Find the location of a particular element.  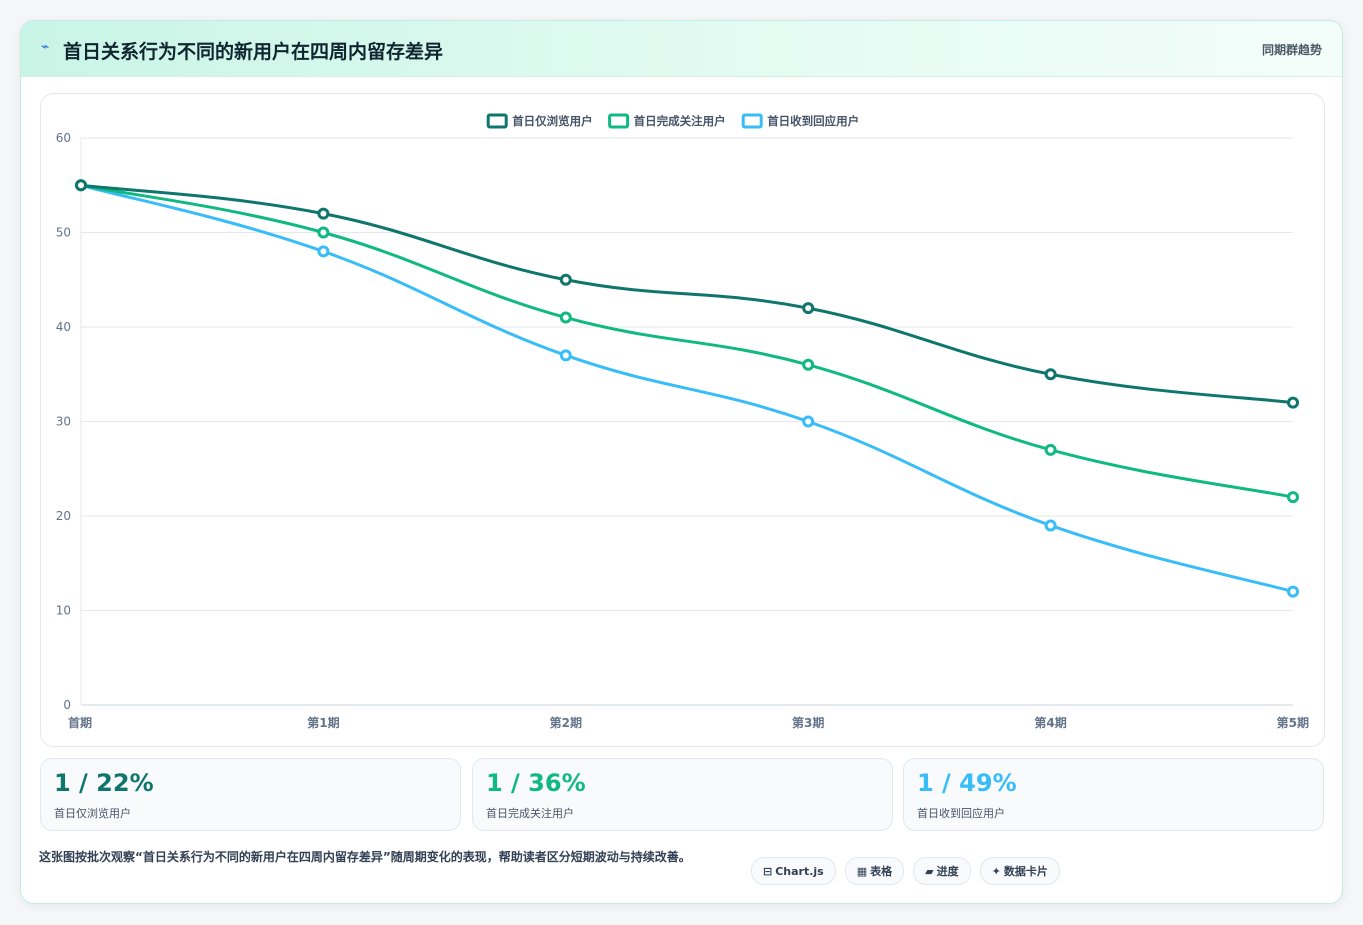

y-tick-label: 20 is located at coordinates (63, 516).